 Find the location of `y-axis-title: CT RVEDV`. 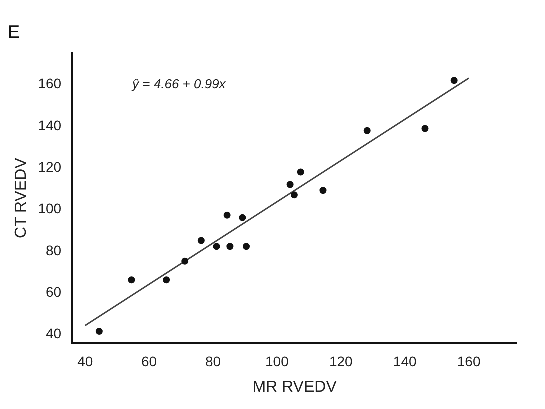

y-axis-title: CT RVEDV is located at coordinates (21, 198).